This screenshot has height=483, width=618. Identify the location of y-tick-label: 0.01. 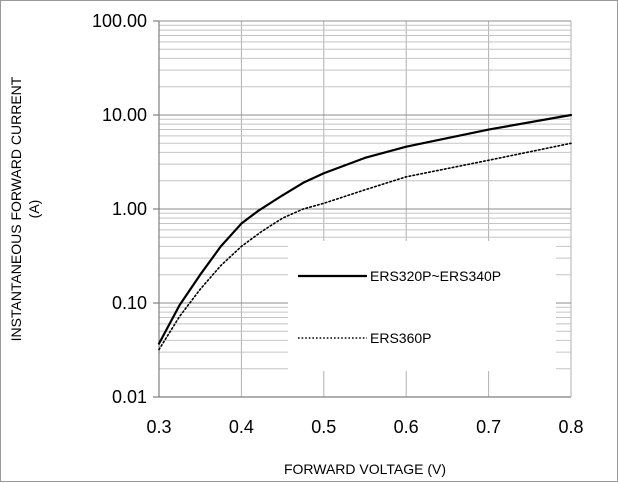
(129, 397).